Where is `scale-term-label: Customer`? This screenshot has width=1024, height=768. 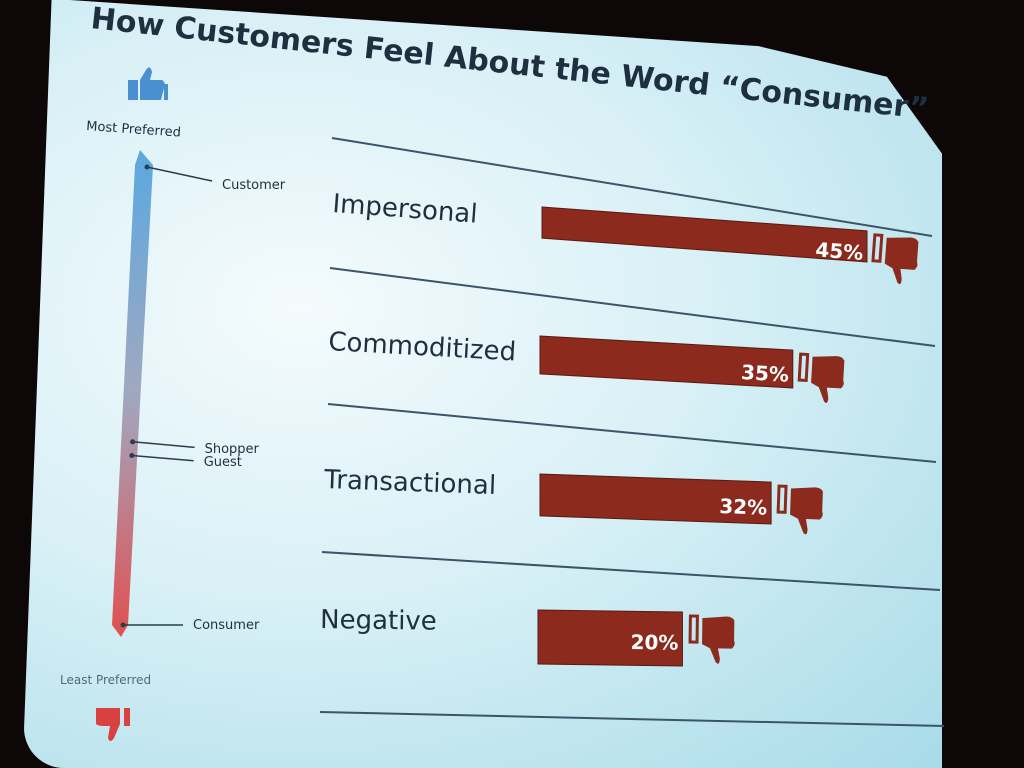 scale-term-label: Customer is located at coordinates (254, 185).